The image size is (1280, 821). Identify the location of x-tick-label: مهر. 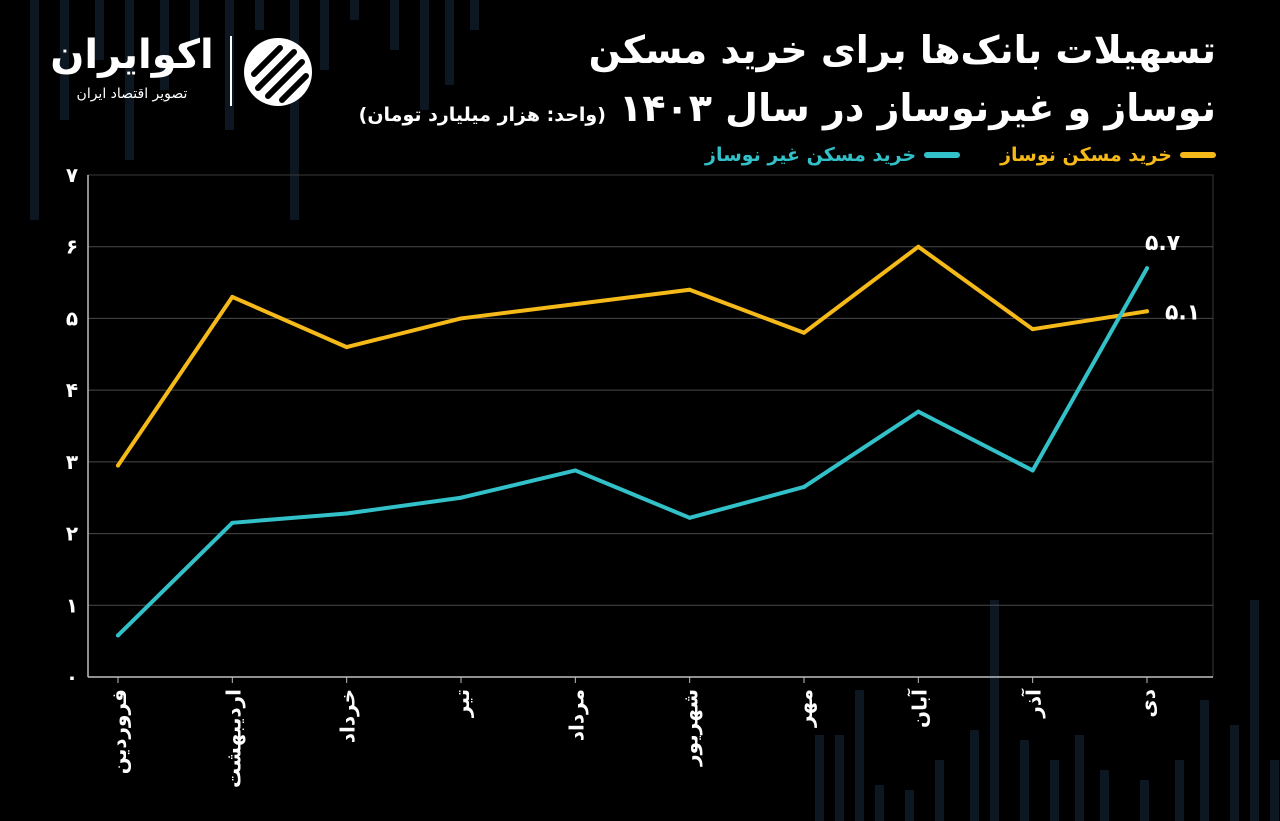
(805, 708).